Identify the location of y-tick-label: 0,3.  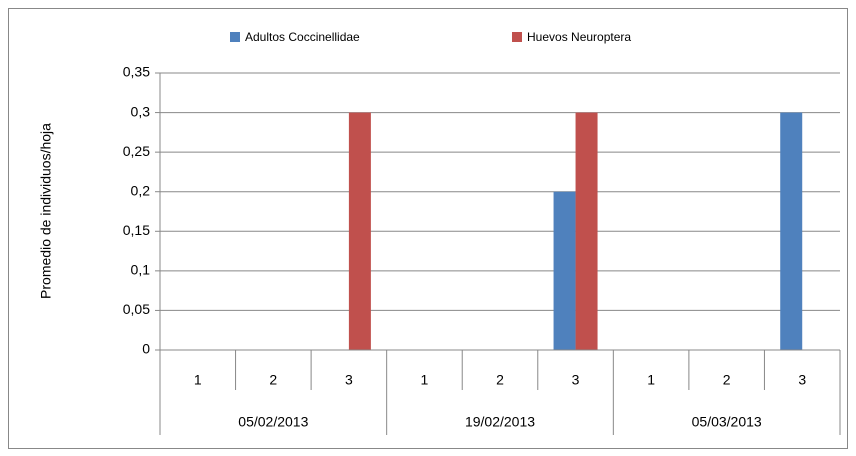
(141, 111).